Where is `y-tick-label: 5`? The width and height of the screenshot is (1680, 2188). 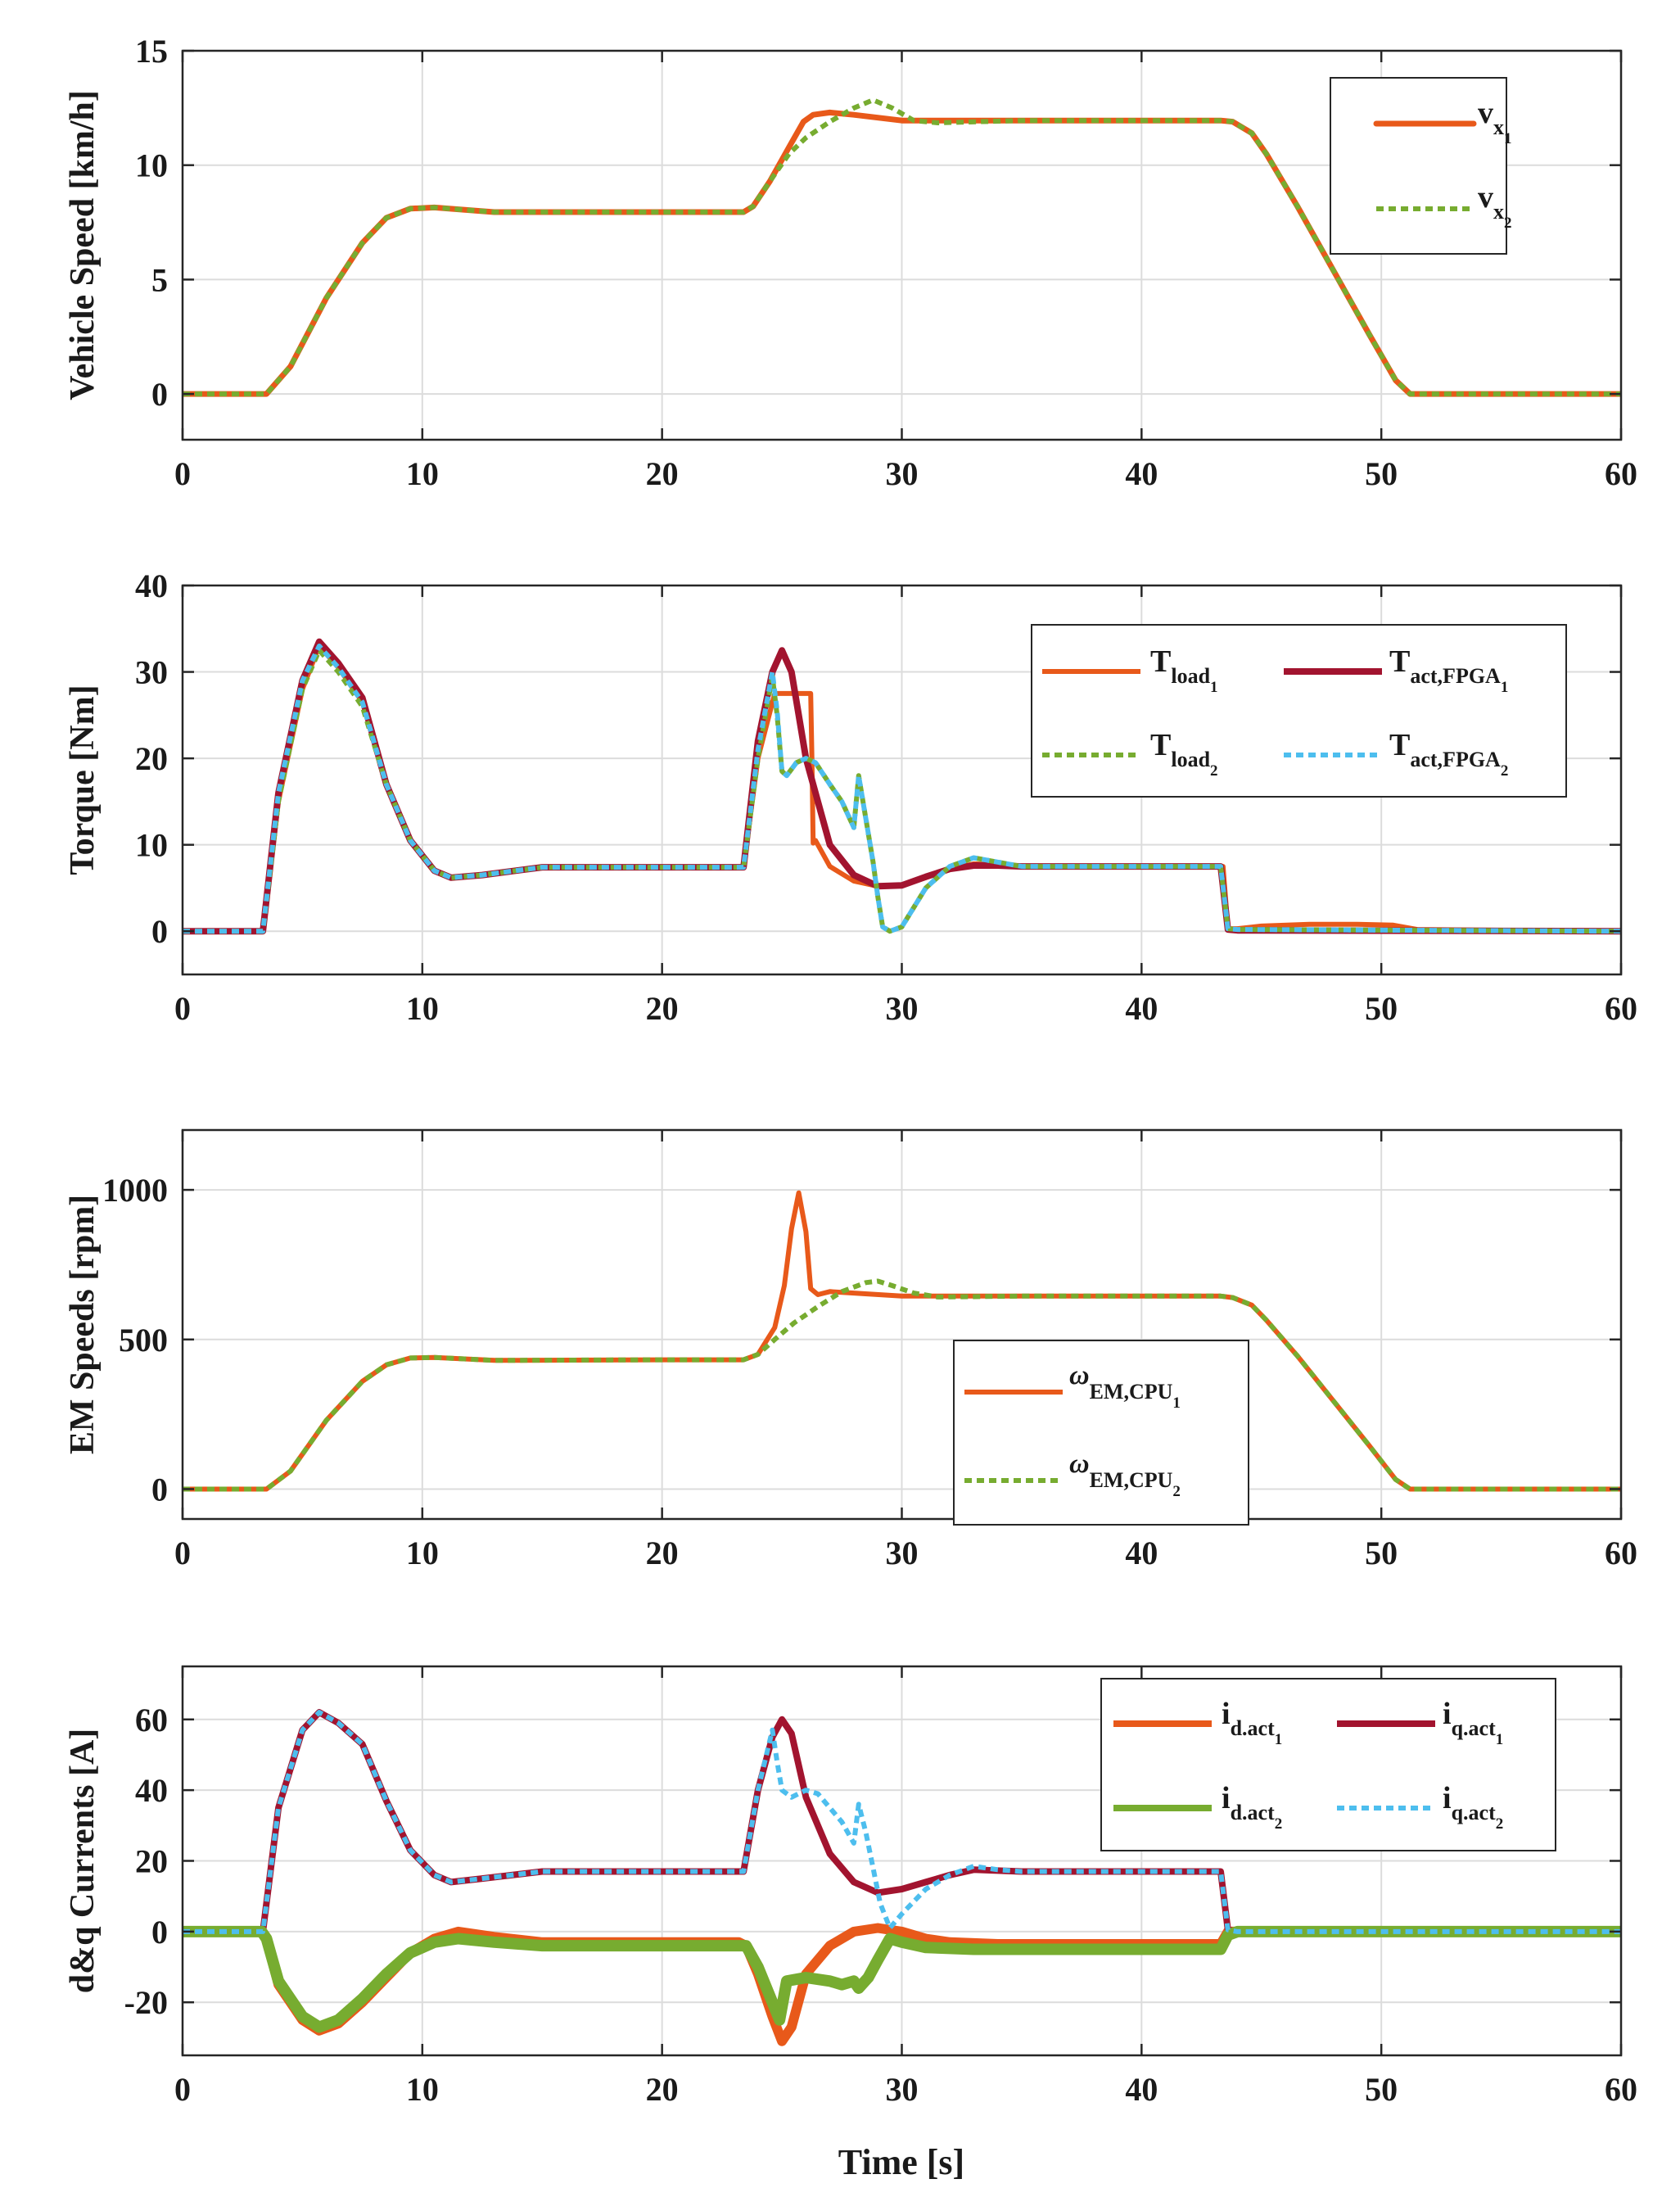
y-tick-label: 5 is located at coordinates (159, 279).